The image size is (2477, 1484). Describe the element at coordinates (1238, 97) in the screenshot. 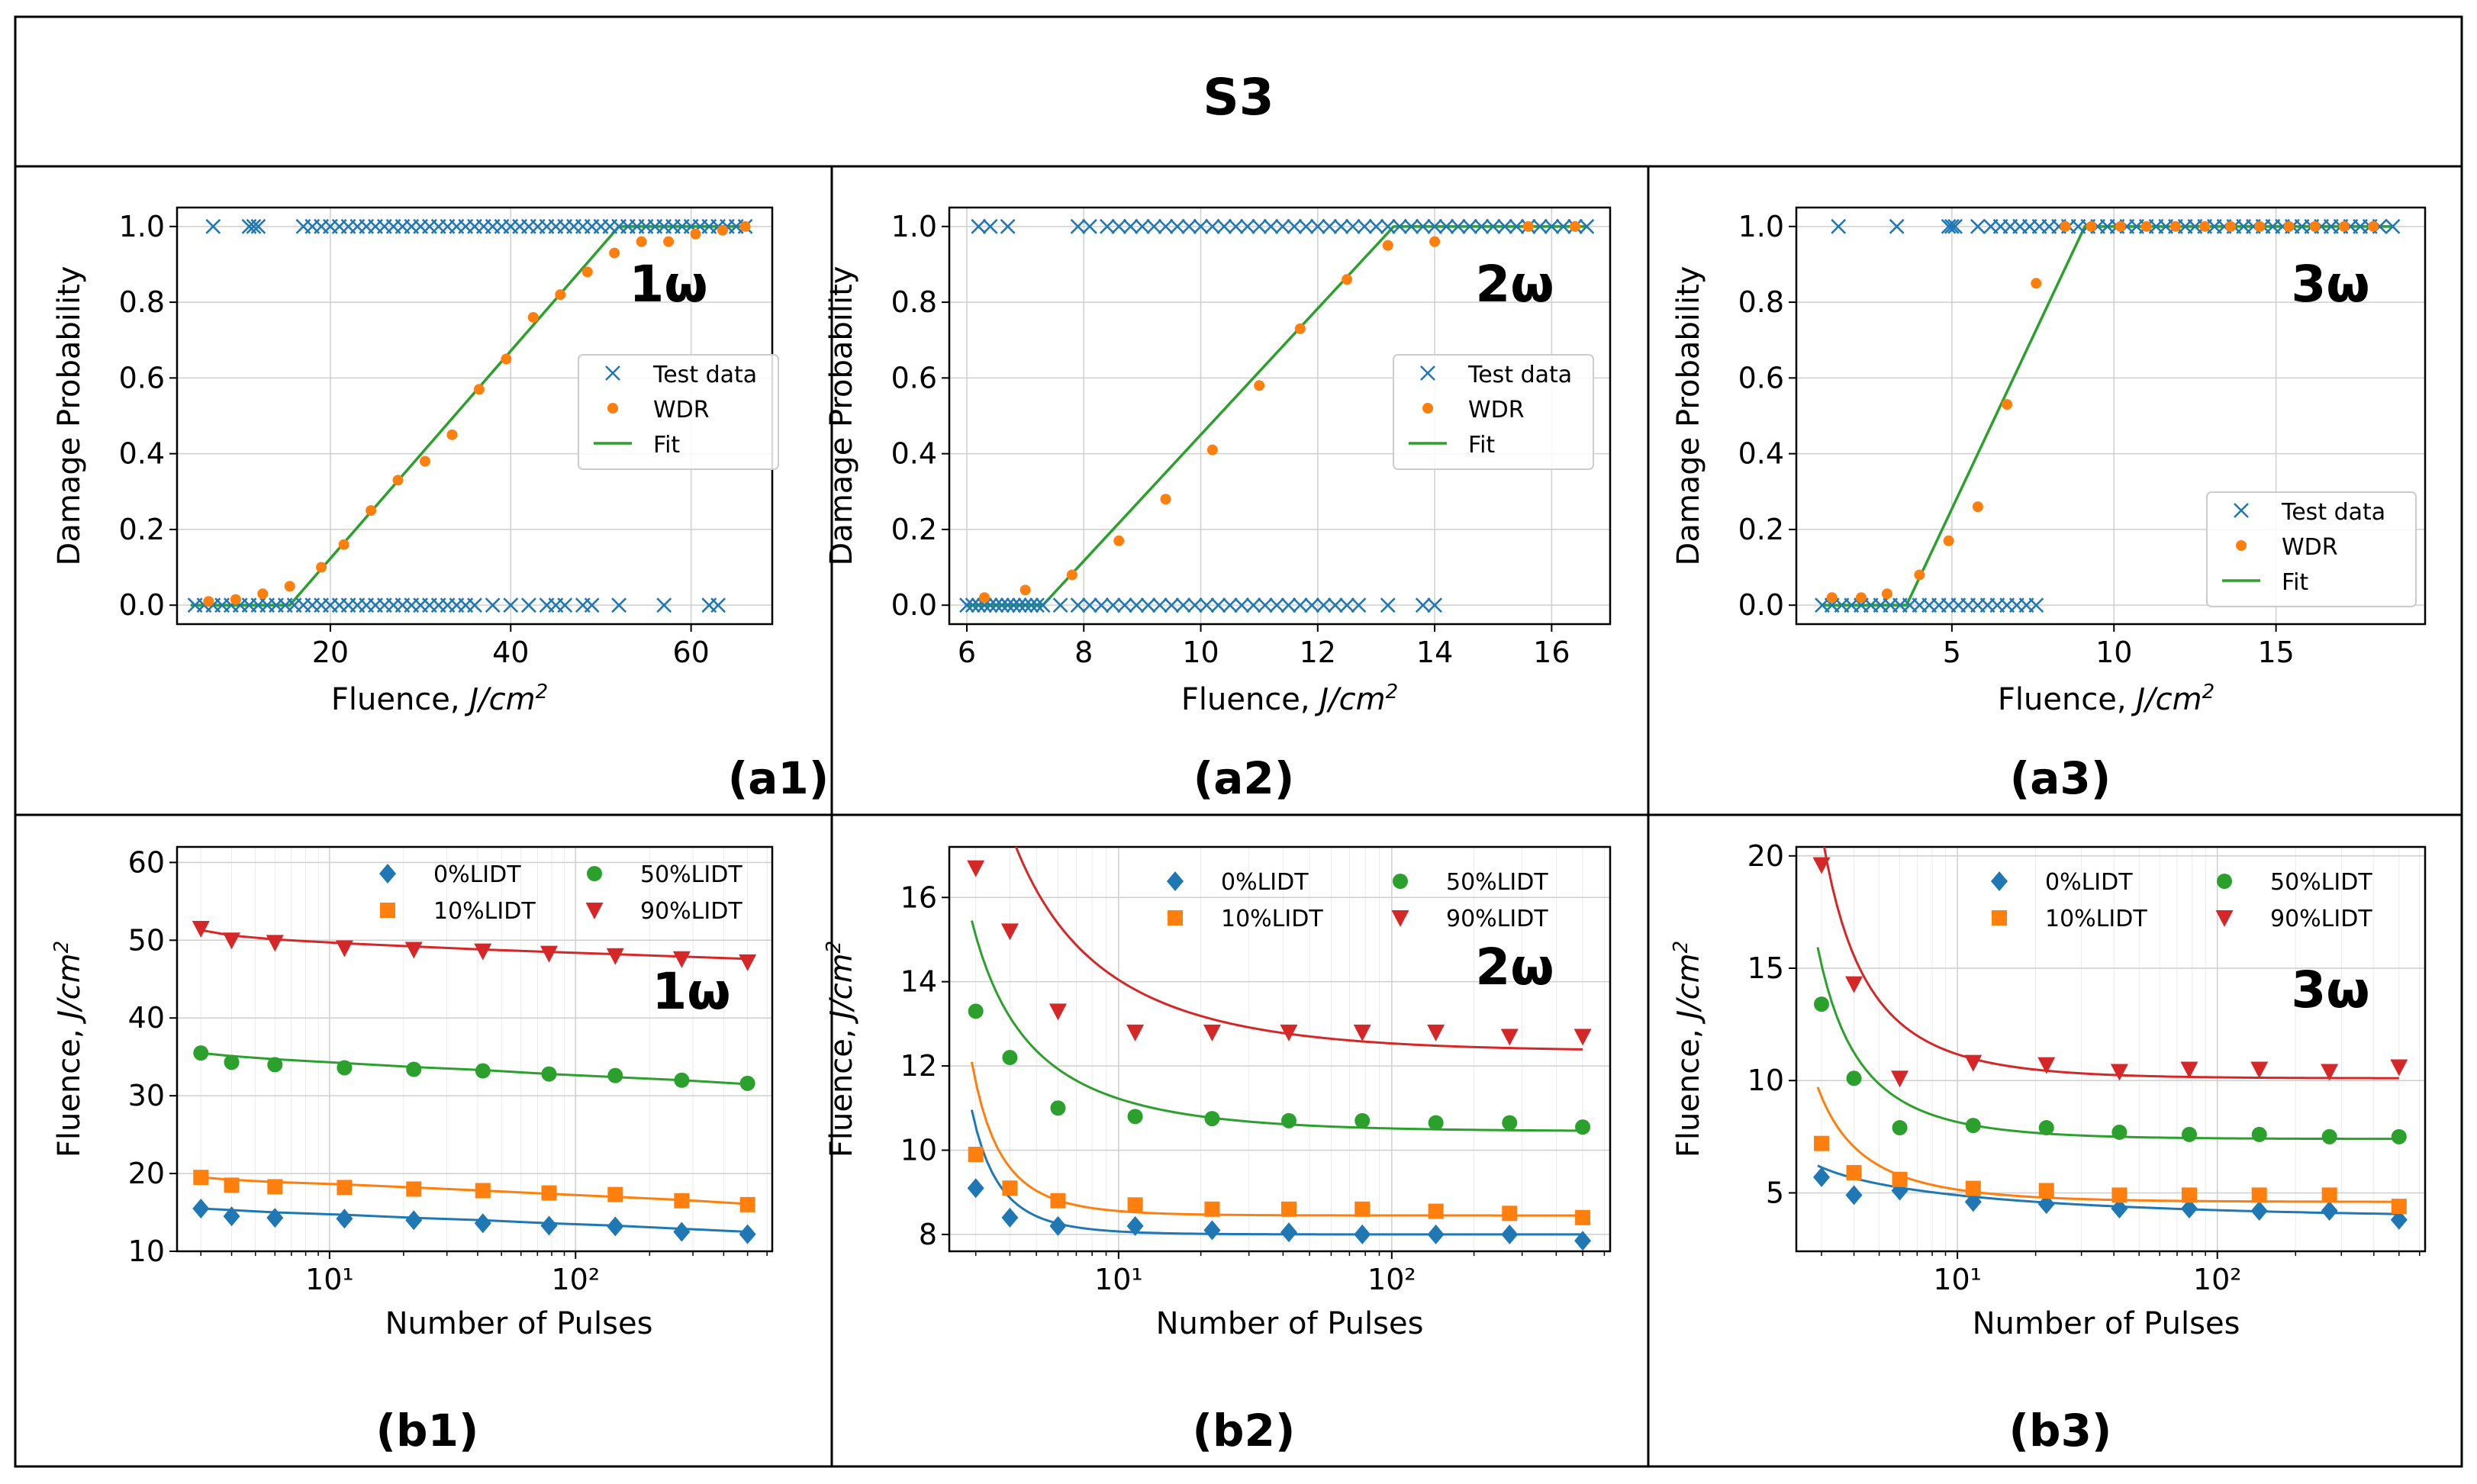

I see `figure-title: S3` at that location.